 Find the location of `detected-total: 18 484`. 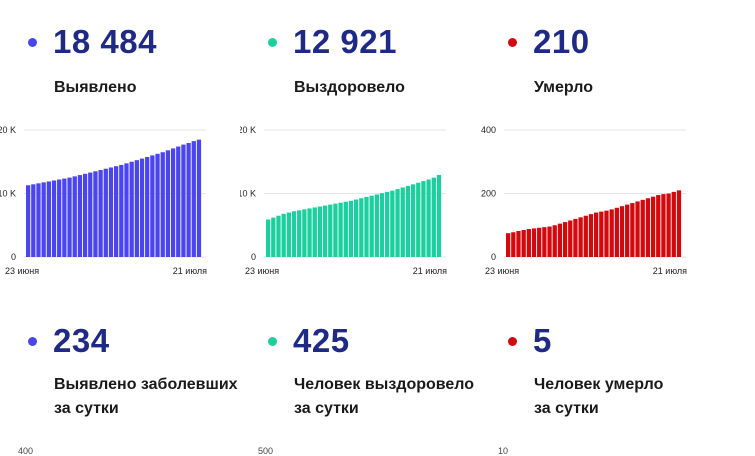

detected-total: 18 484 is located at coordinates (105, 41).